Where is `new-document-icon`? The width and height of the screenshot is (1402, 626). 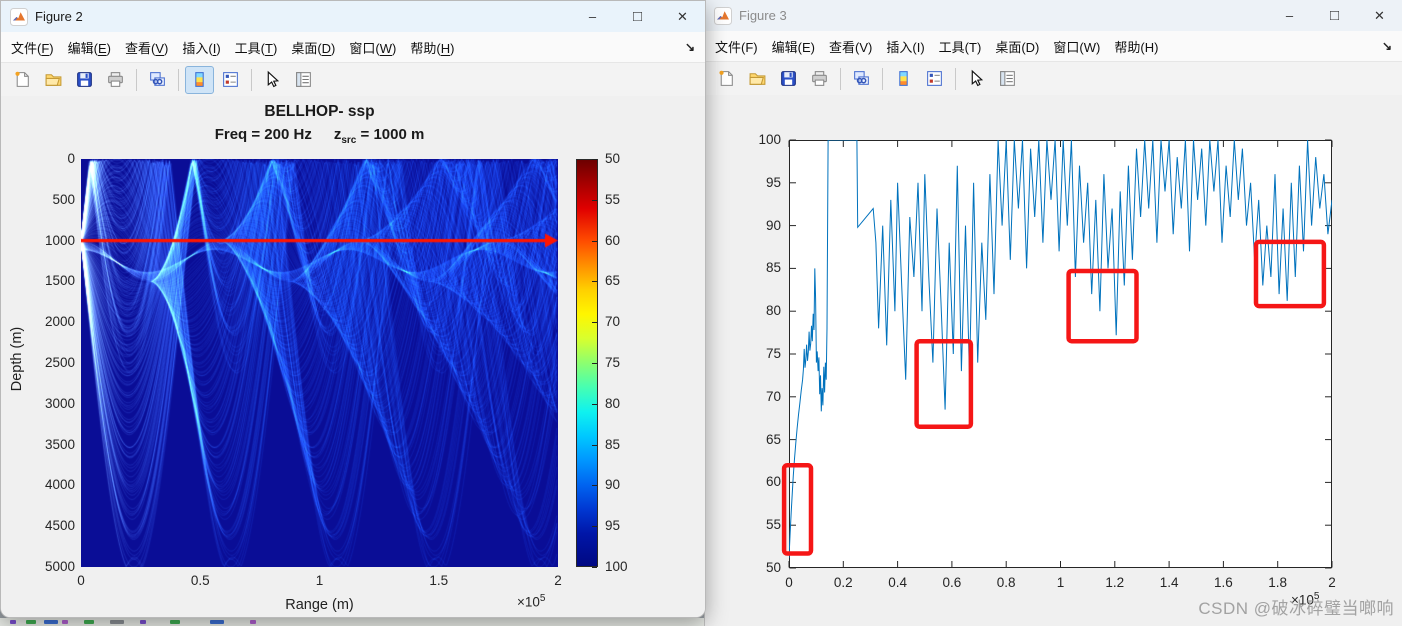 new-document-icon is located at coordinates (726, 78).